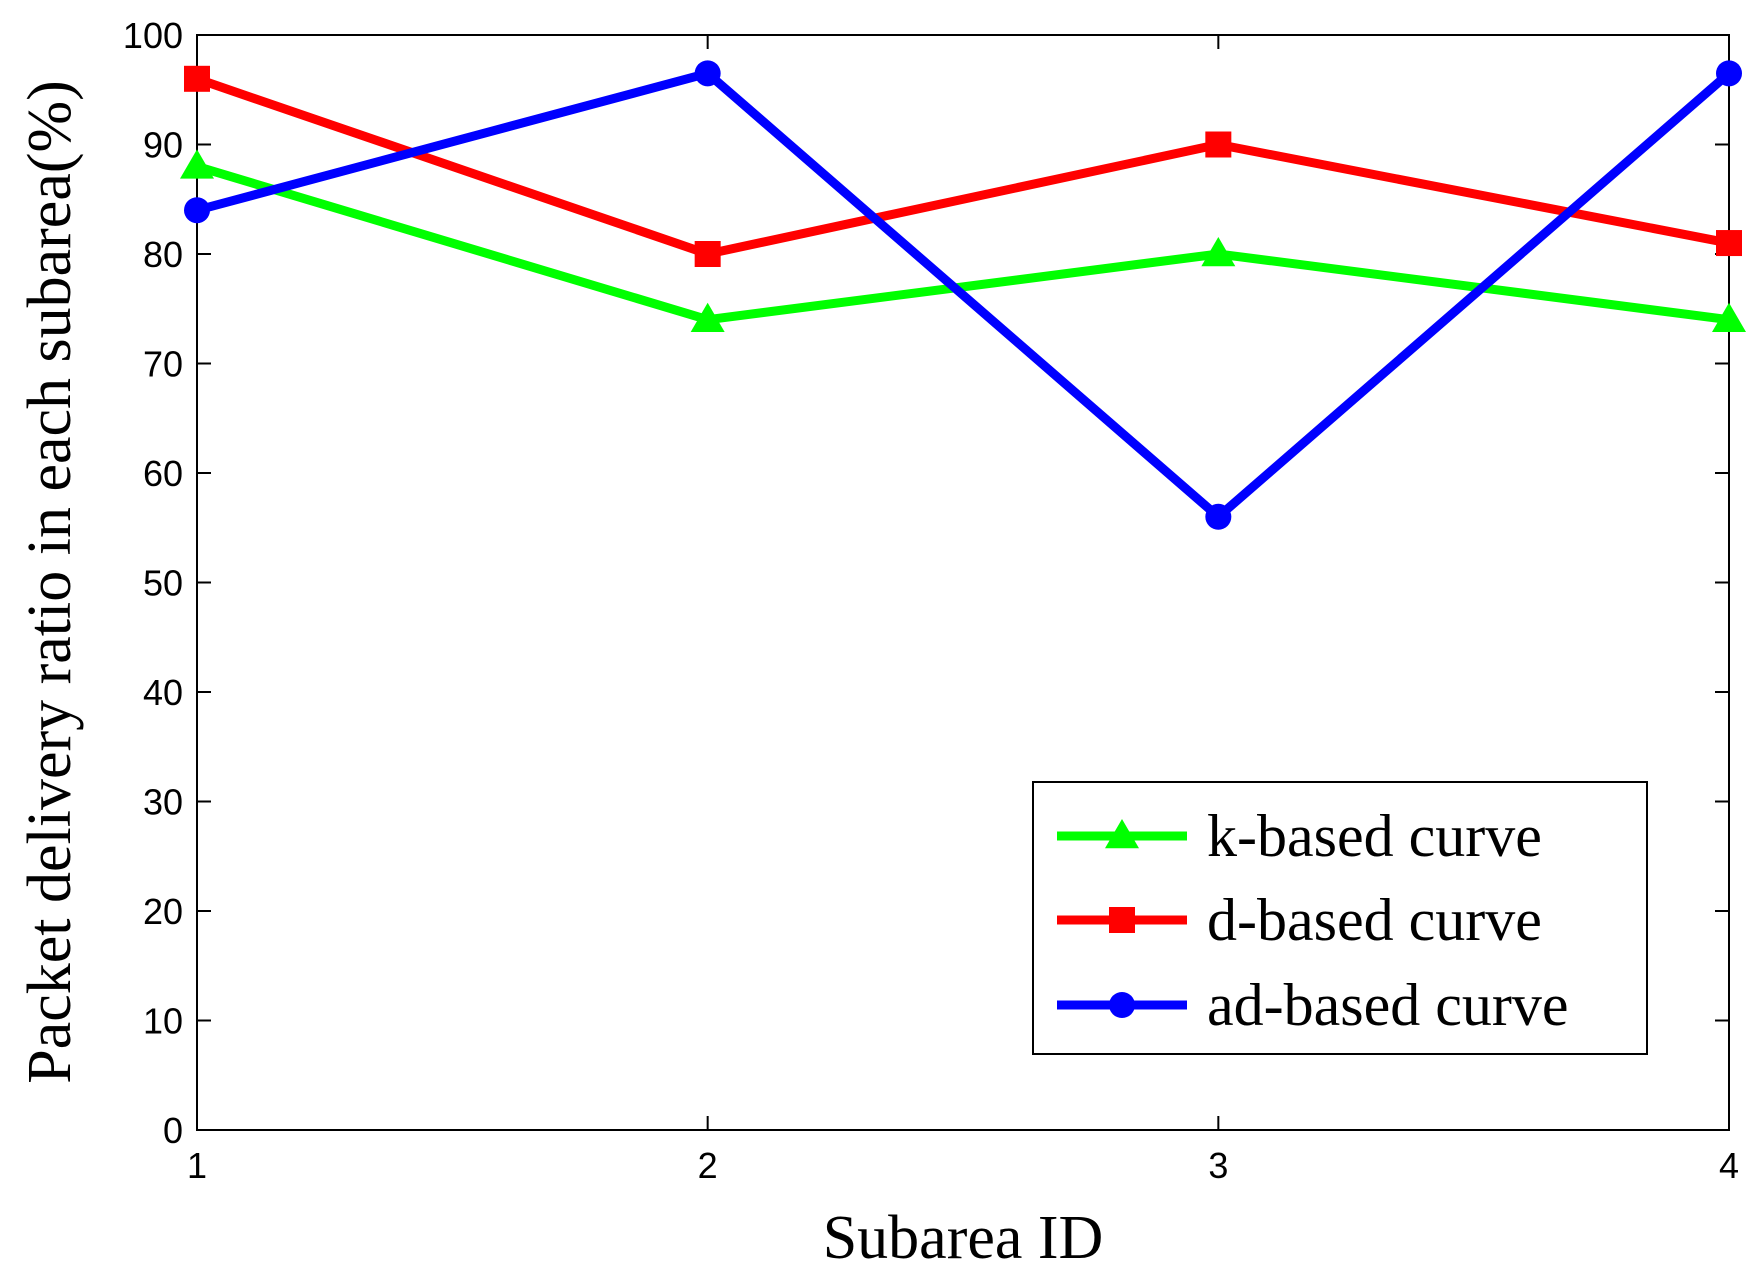 Image resolution: width=1760 pixels, height=1279 pixels. Describe the element at coordinates (197, 1165) in the screenshot. I see `x-tick-label: 1` at that location.